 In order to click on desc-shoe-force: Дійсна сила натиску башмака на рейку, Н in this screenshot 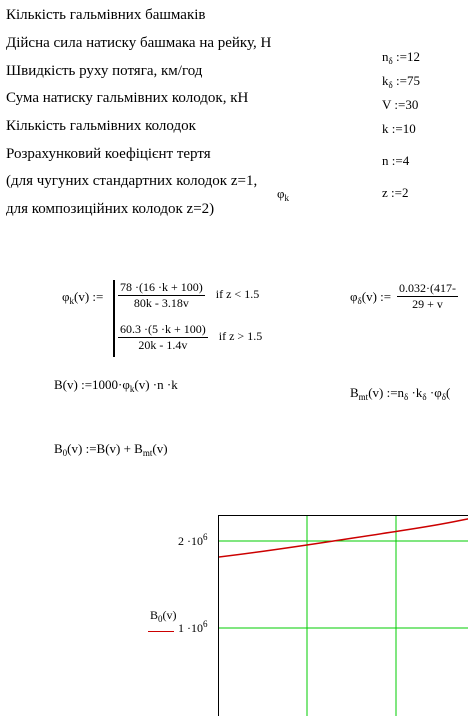, I will do `click(139, 43)`.